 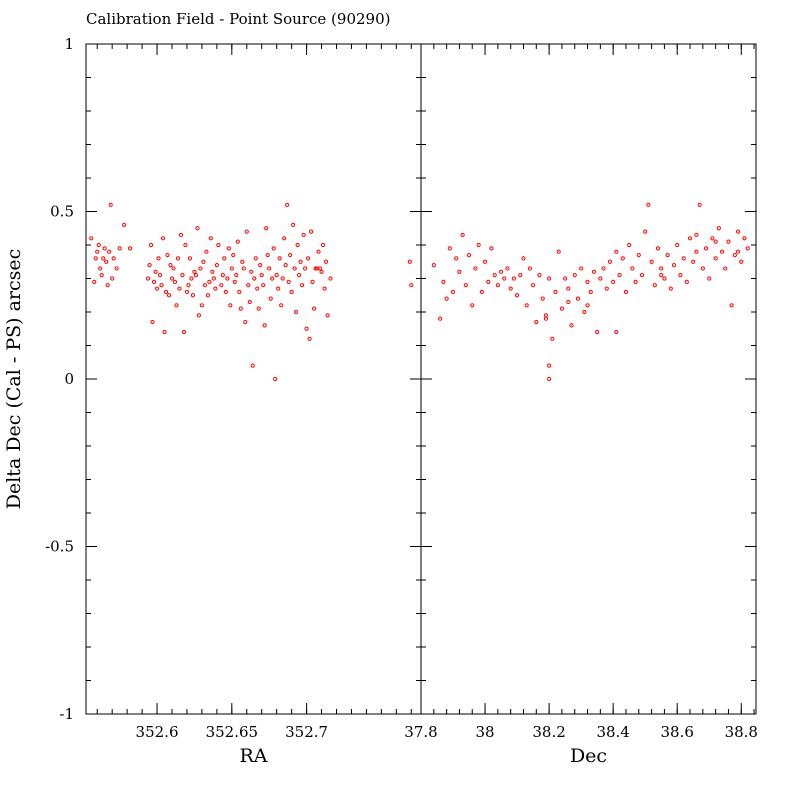 What do you see at coordinates (253, 756) in the screenshot?
I see `x-axis-label: RA` at bounding box center [253, 756].